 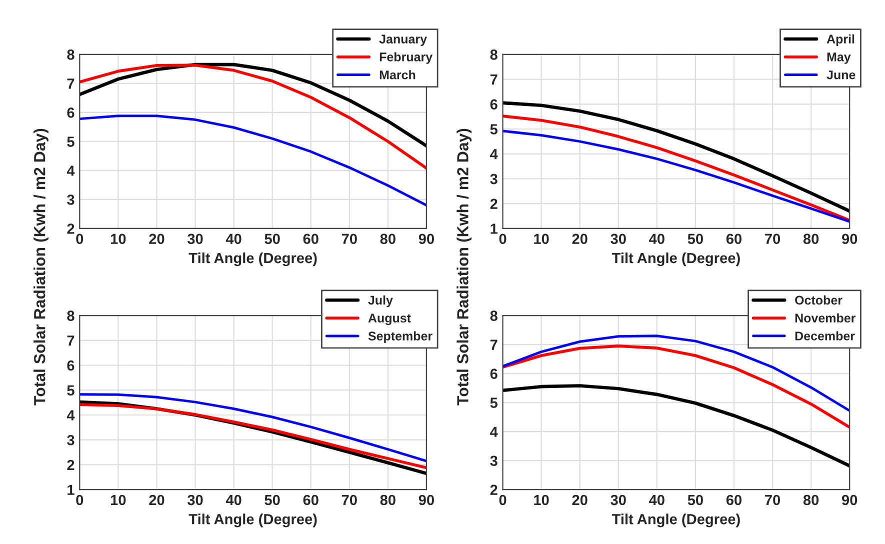 I want to click on legend-label: December, so click(x=825, y=335).